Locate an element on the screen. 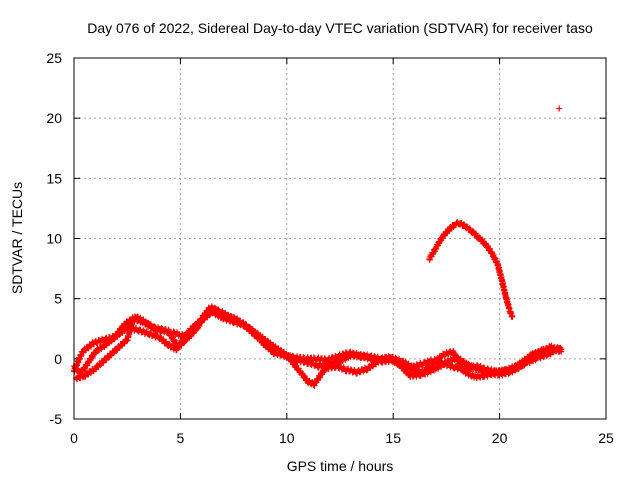  x-tick-label: 20 is located at coordinates (500, 438).